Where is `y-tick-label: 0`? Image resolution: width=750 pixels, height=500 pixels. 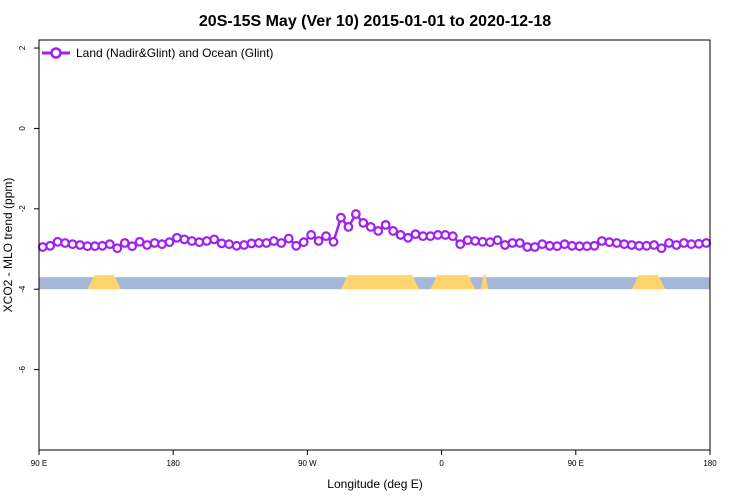 y-tick-label: 0 is located at coordinates (22, 128).